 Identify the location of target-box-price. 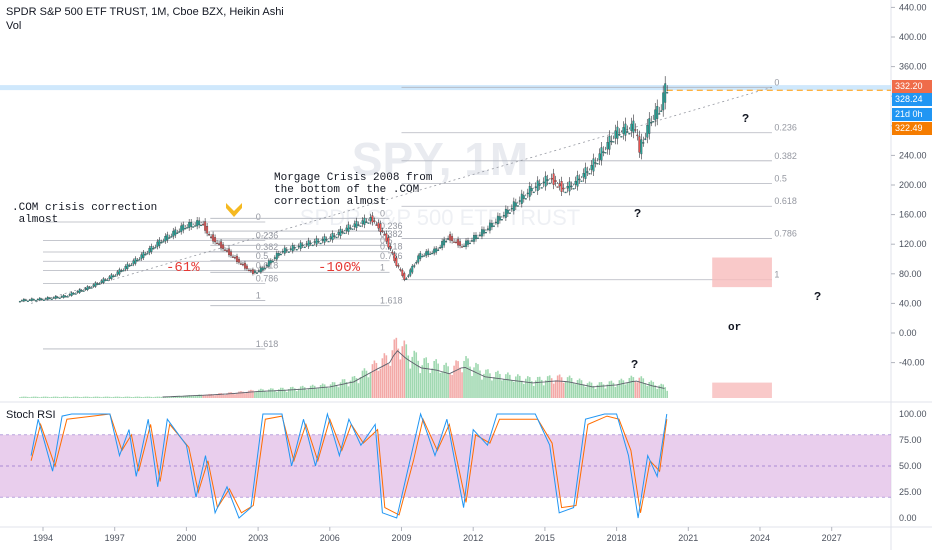
(742, 272).